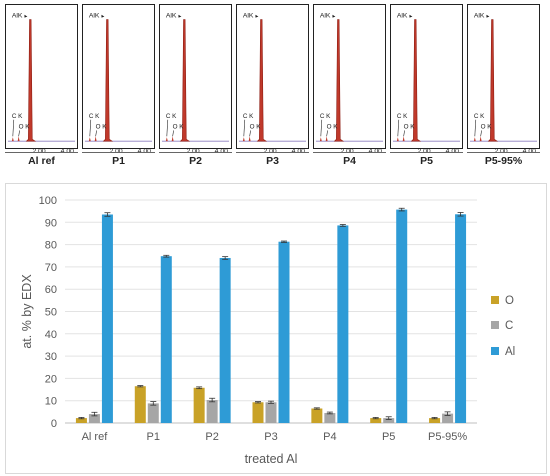  What do you see at coordinates (95, 437) in the screenshot?
I see `x-tick-label: Al ref` at bounding box center [95, 437].